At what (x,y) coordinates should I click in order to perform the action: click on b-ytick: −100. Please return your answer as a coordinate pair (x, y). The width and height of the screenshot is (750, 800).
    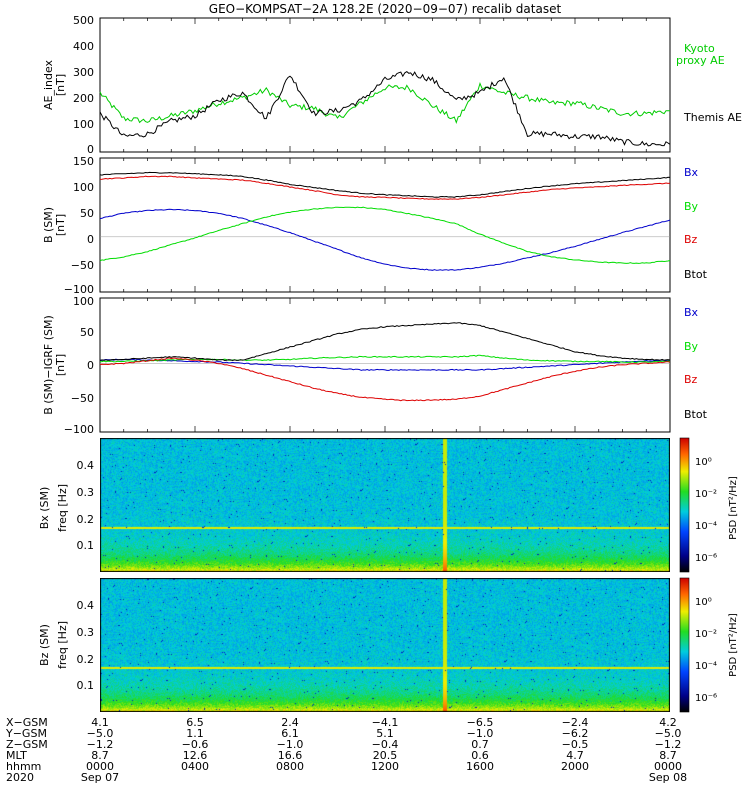
    Looking at the image, I should click on (79, 289).